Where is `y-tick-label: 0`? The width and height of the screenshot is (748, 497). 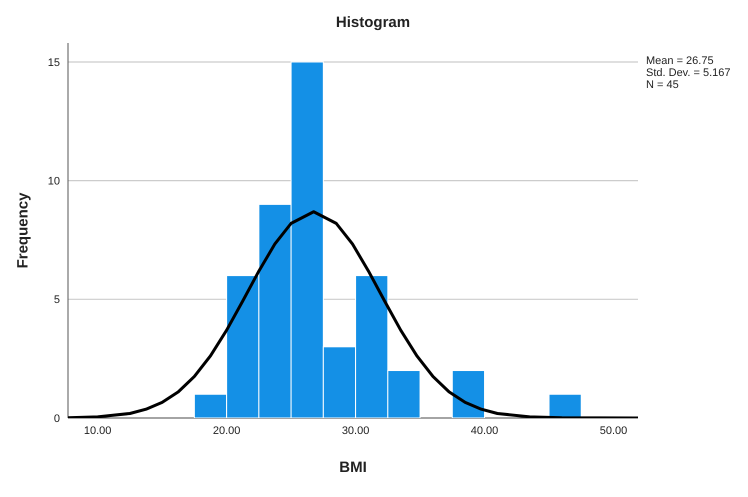 y-tick-label: 0 is located at coordinates (57, 418).